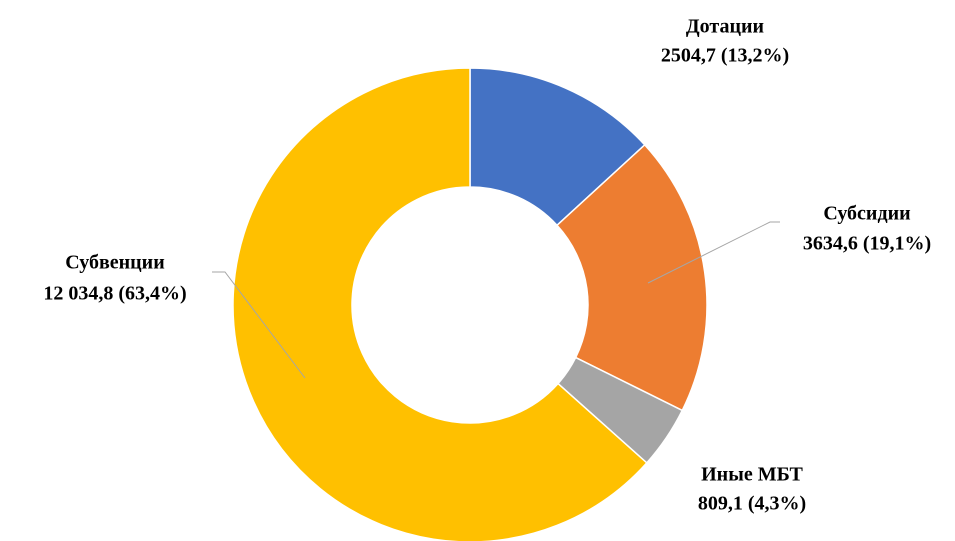 Image resolution: width=955 pixels, height=541 pixels. Describe the element at coordinates (725, 27) in the screenshot. I see `slice-label: Дотации` at that location.